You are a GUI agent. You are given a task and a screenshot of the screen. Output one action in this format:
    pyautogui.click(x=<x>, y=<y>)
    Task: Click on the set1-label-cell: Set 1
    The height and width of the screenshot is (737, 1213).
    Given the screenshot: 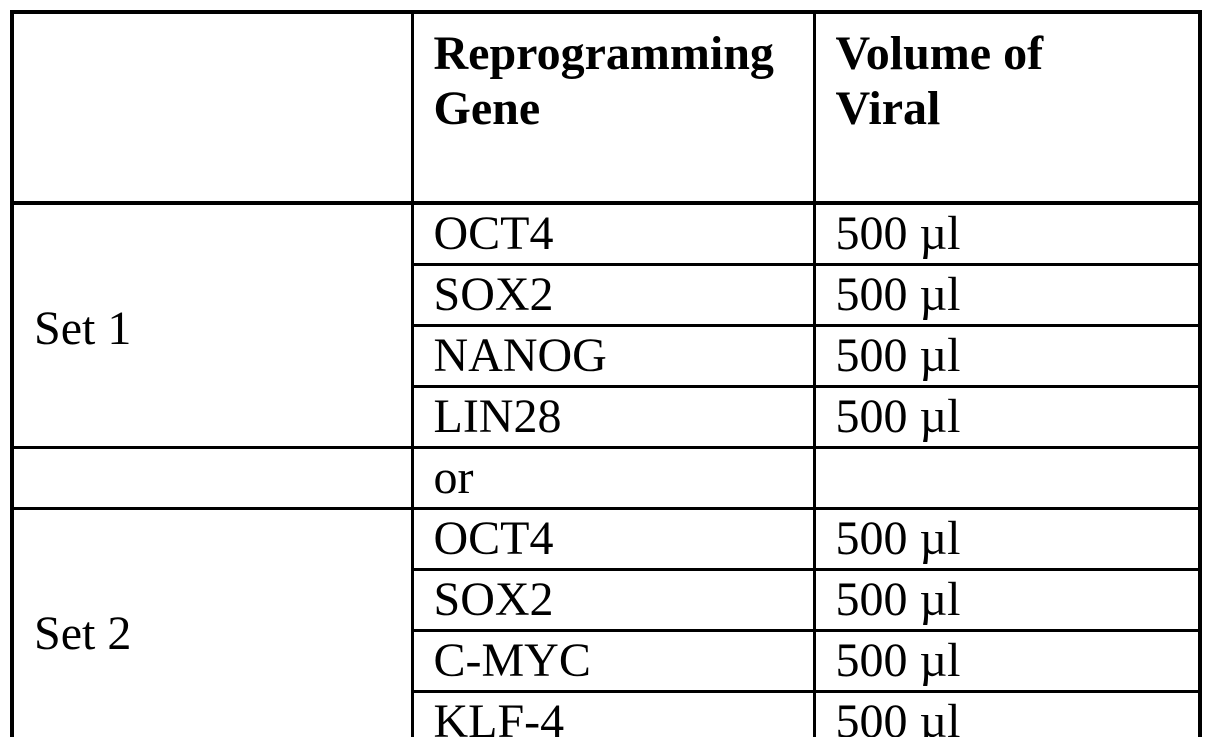 What is the action you would take?
    pyautogui.click(x=212, y=325)
    